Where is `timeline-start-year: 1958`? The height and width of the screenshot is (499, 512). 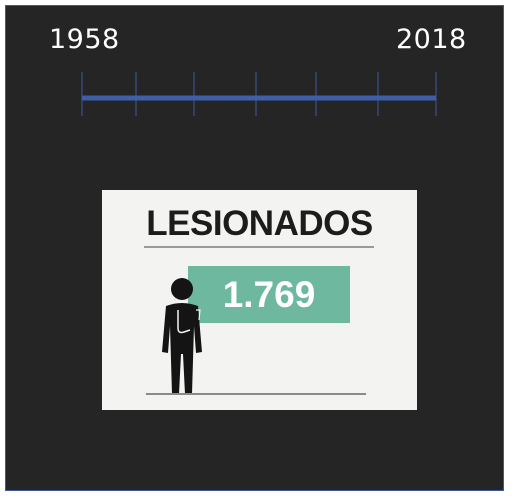
timeline-start-year: 1958 is located at coordinates (84, 39).